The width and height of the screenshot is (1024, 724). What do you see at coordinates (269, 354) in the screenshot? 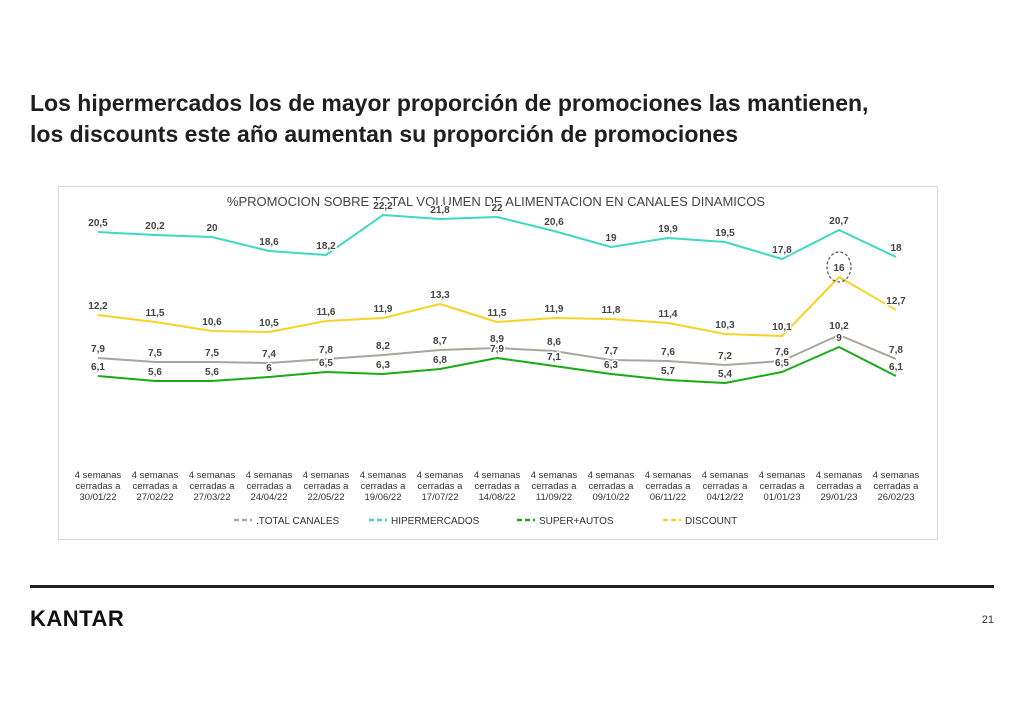
I see `data-label: 7,4` at bounding box center [269, 354].